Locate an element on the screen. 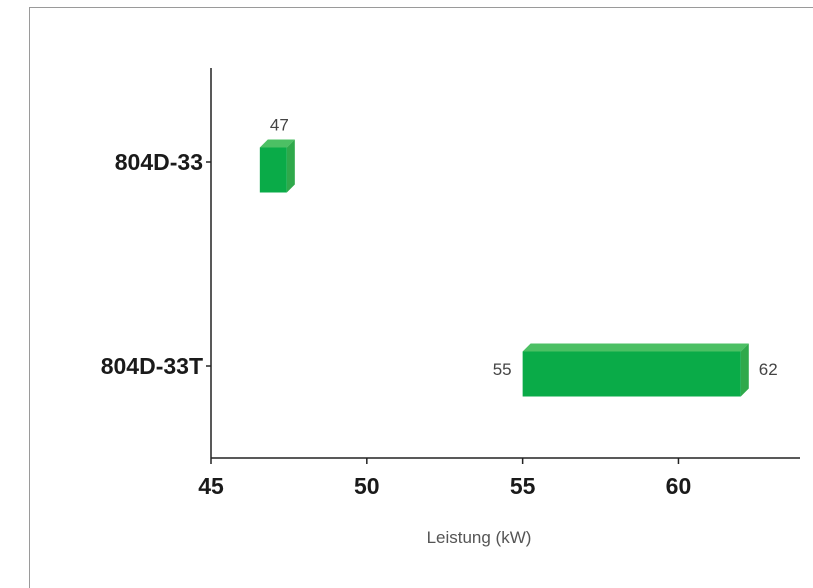  category-label: 804D-33T is located at coordinates (152, 366).